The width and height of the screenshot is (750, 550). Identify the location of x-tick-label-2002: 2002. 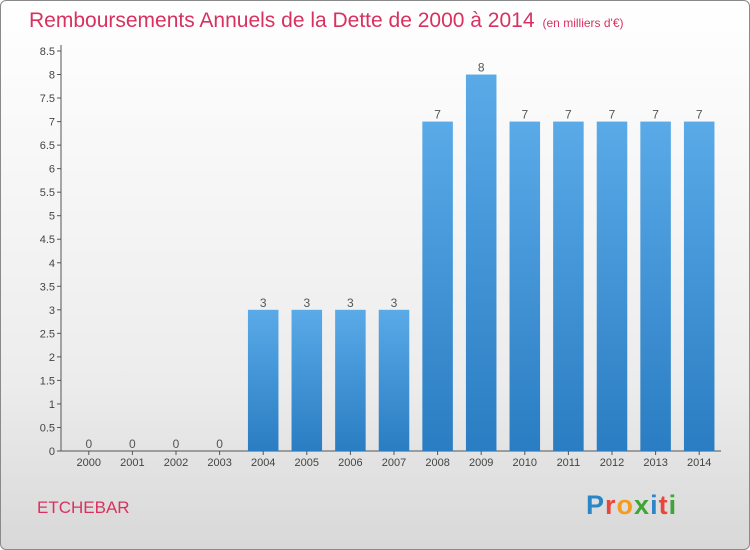
(176, 463).